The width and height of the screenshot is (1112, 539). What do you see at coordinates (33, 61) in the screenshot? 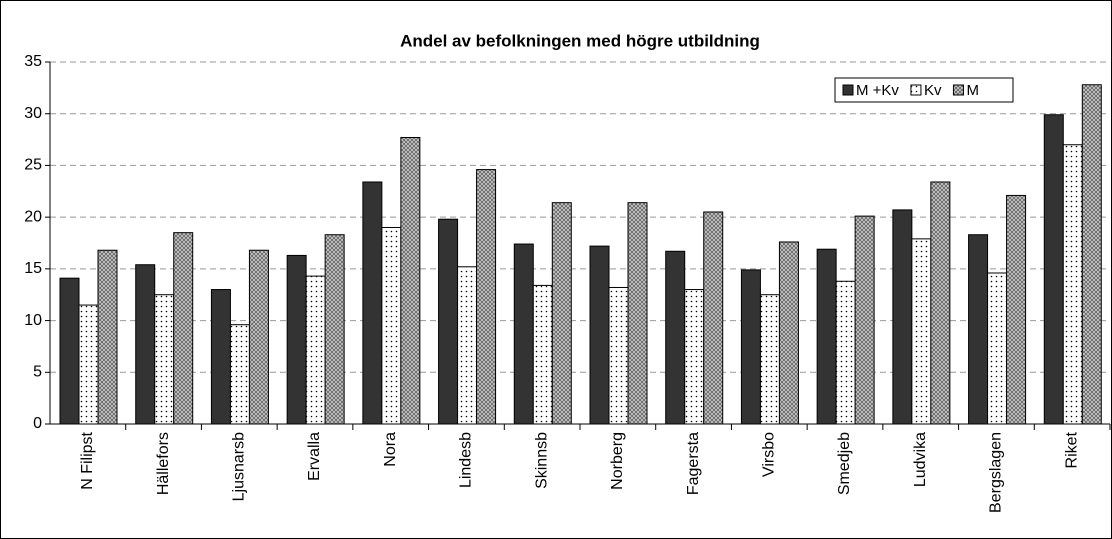
I see `y-tick-label: 35` at bounding box center [33, 61].